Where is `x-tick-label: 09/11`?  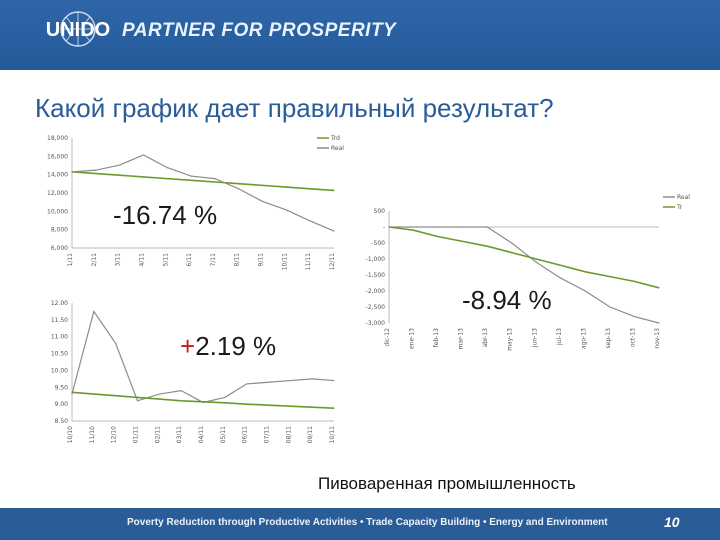 x-tick-label: 09/11 is located at coordinates (310, 434).